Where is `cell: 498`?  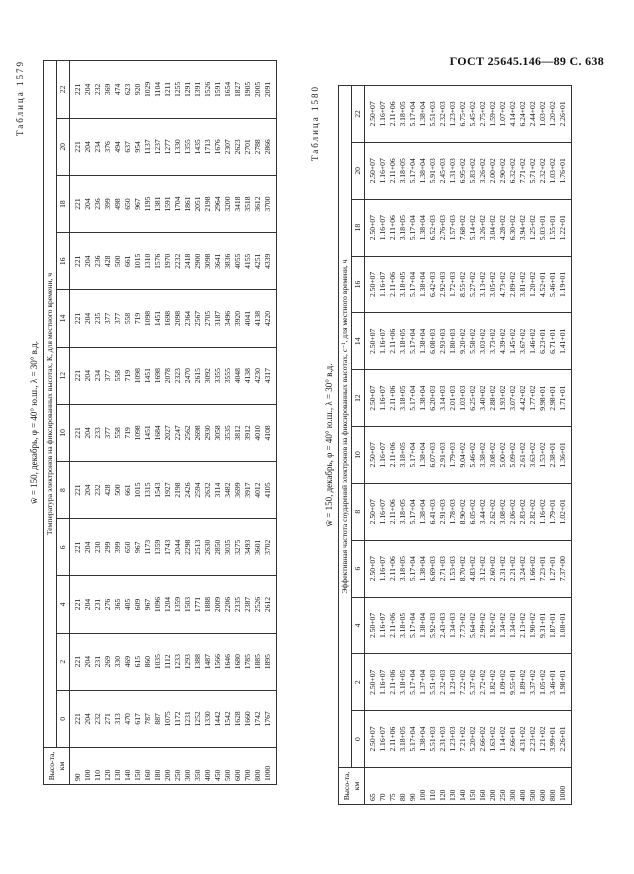 cell: 498 is located at coordinates (118, 204).